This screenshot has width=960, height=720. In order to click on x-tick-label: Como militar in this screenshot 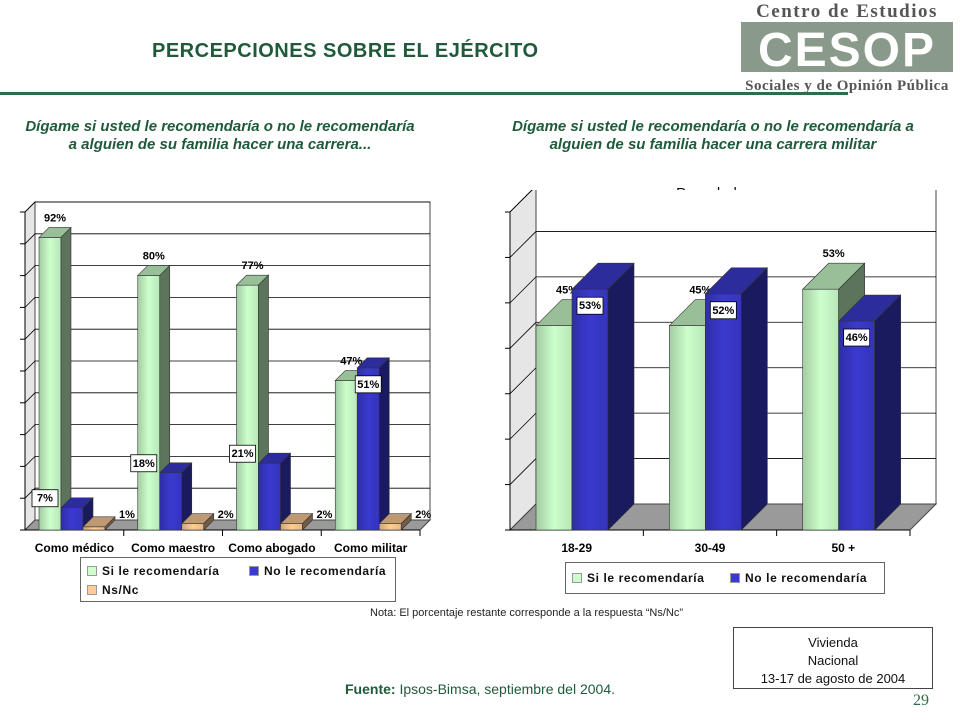, I will do `click(371, 548)`.